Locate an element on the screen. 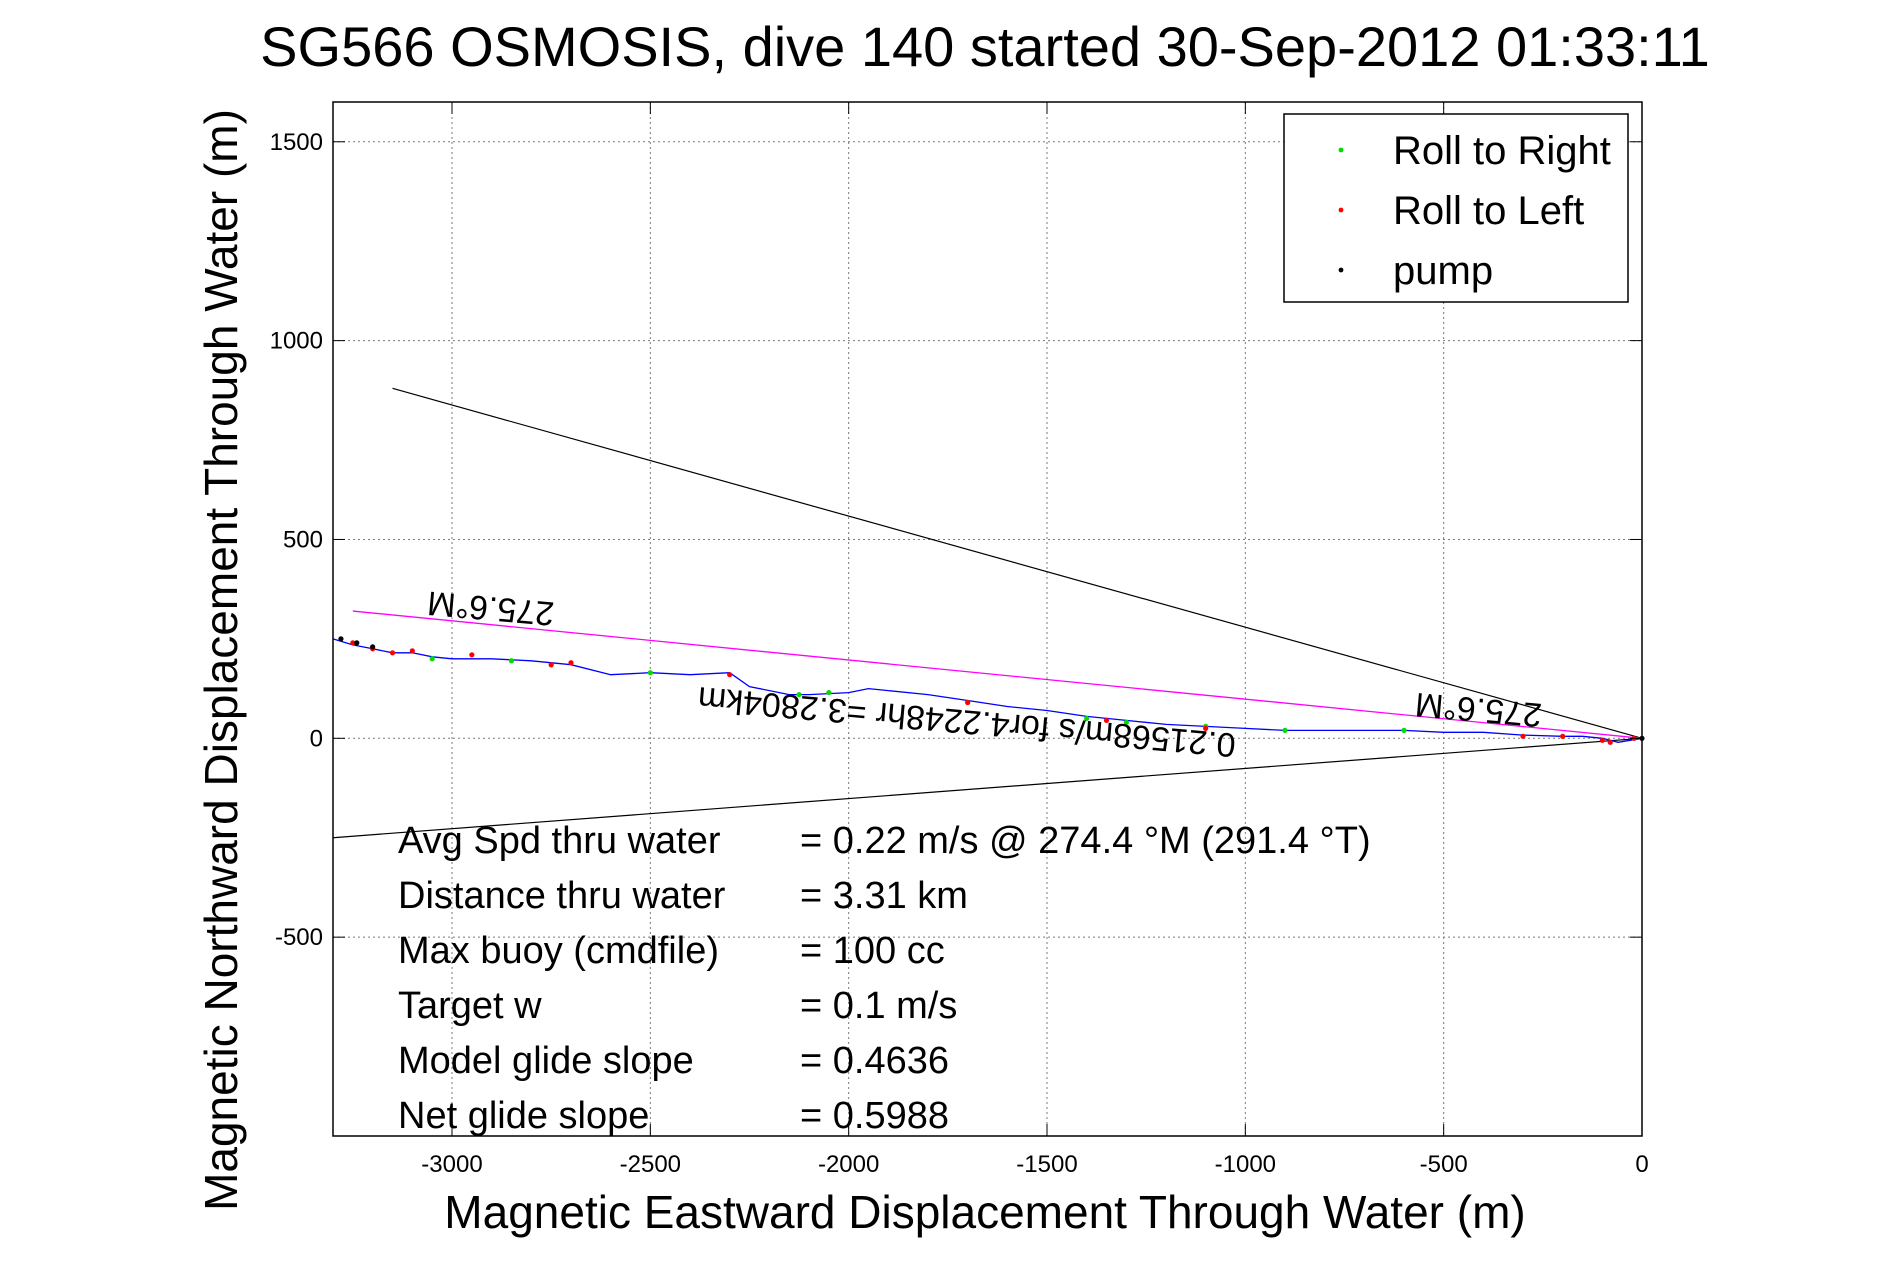 This screenshot has width=1891, height=1262. stat-label: Distance thru water is located at coordinates (562, 896).